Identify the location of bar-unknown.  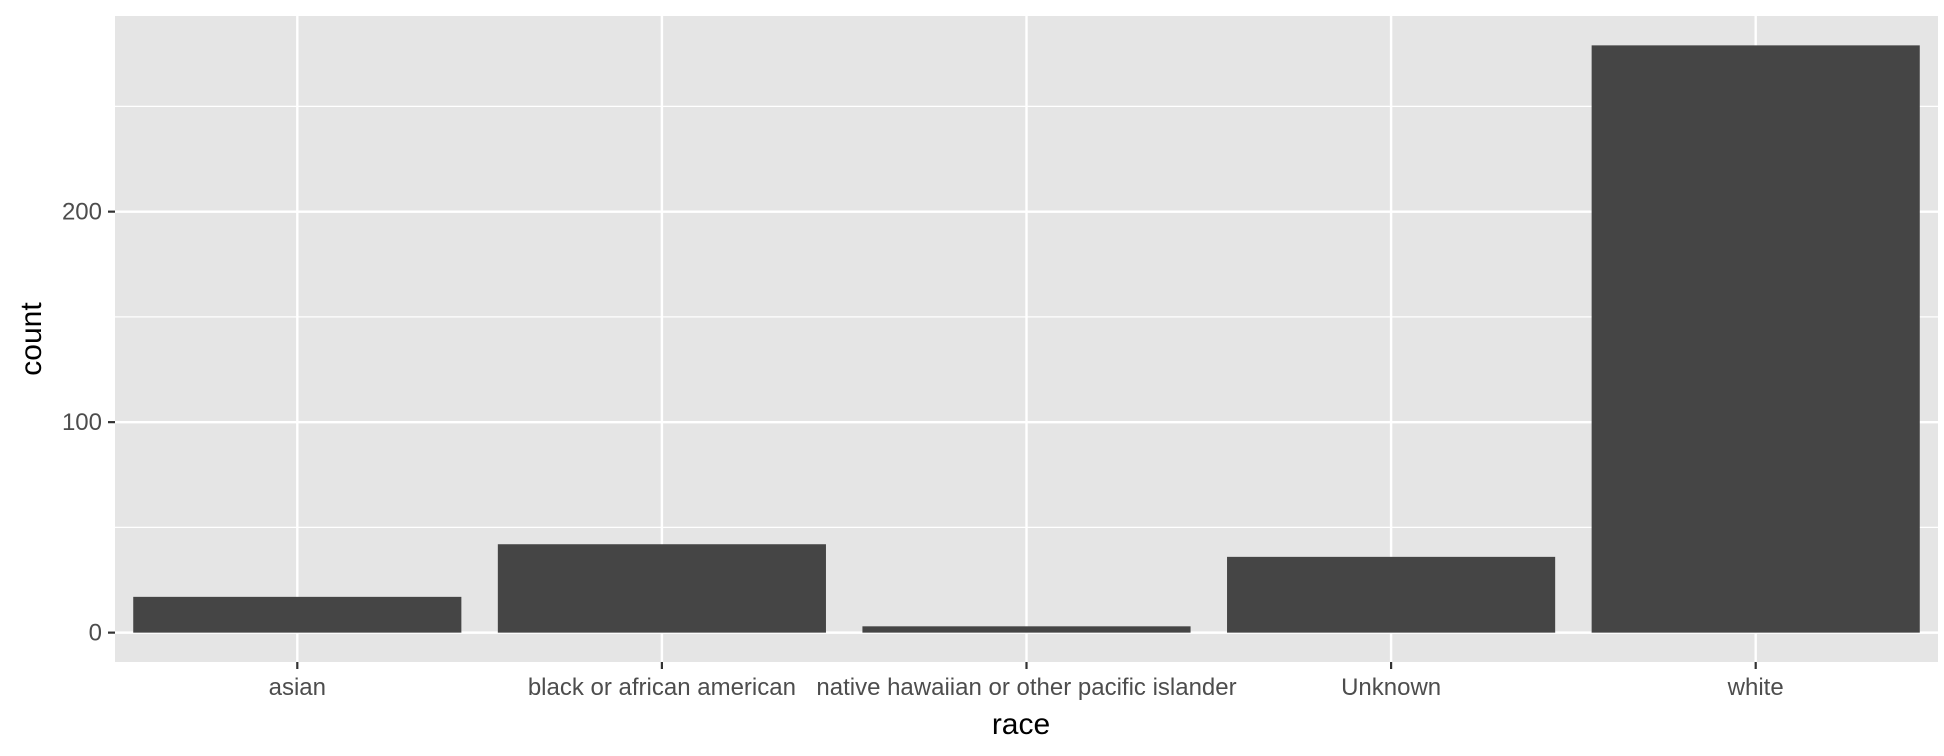
(1391, 594).